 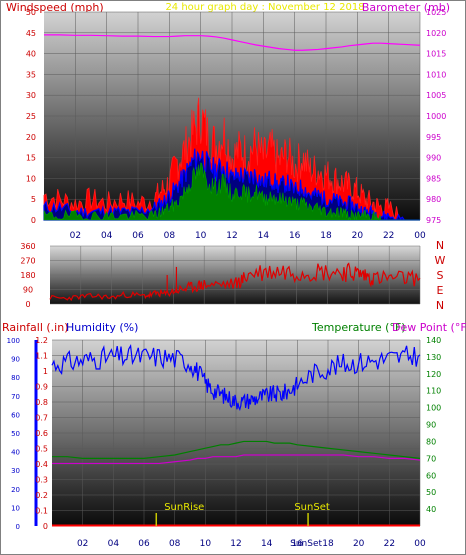 What do you see at coordinates (33, 220) in the screenshot?
I see `wind-tick-label: 0` at bounding box center [33, 220].